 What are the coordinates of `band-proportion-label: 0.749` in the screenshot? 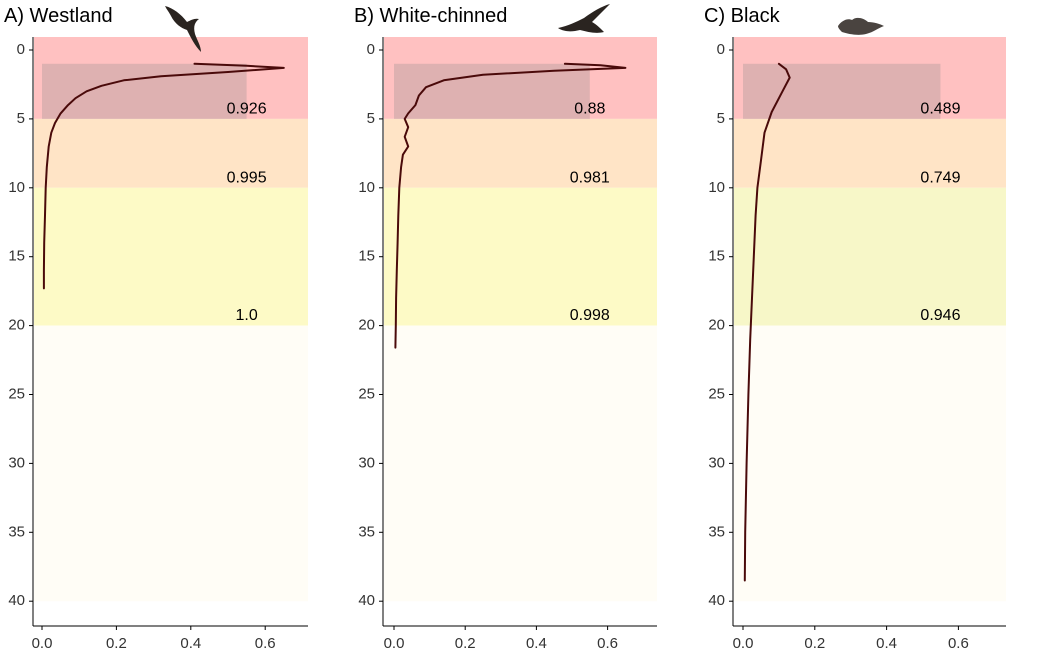 It's located at (940, 177).